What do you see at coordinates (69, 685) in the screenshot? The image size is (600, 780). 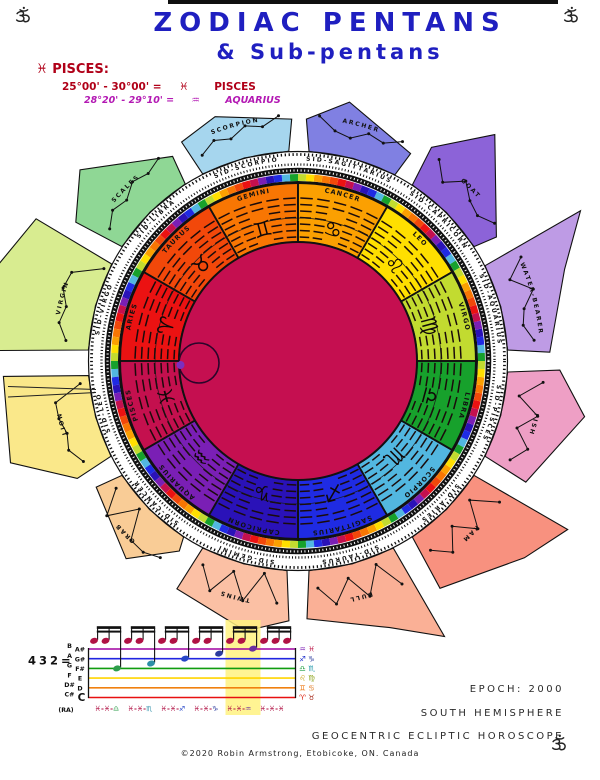 I see `note-letter: D#` at bounding box center [69, 685].